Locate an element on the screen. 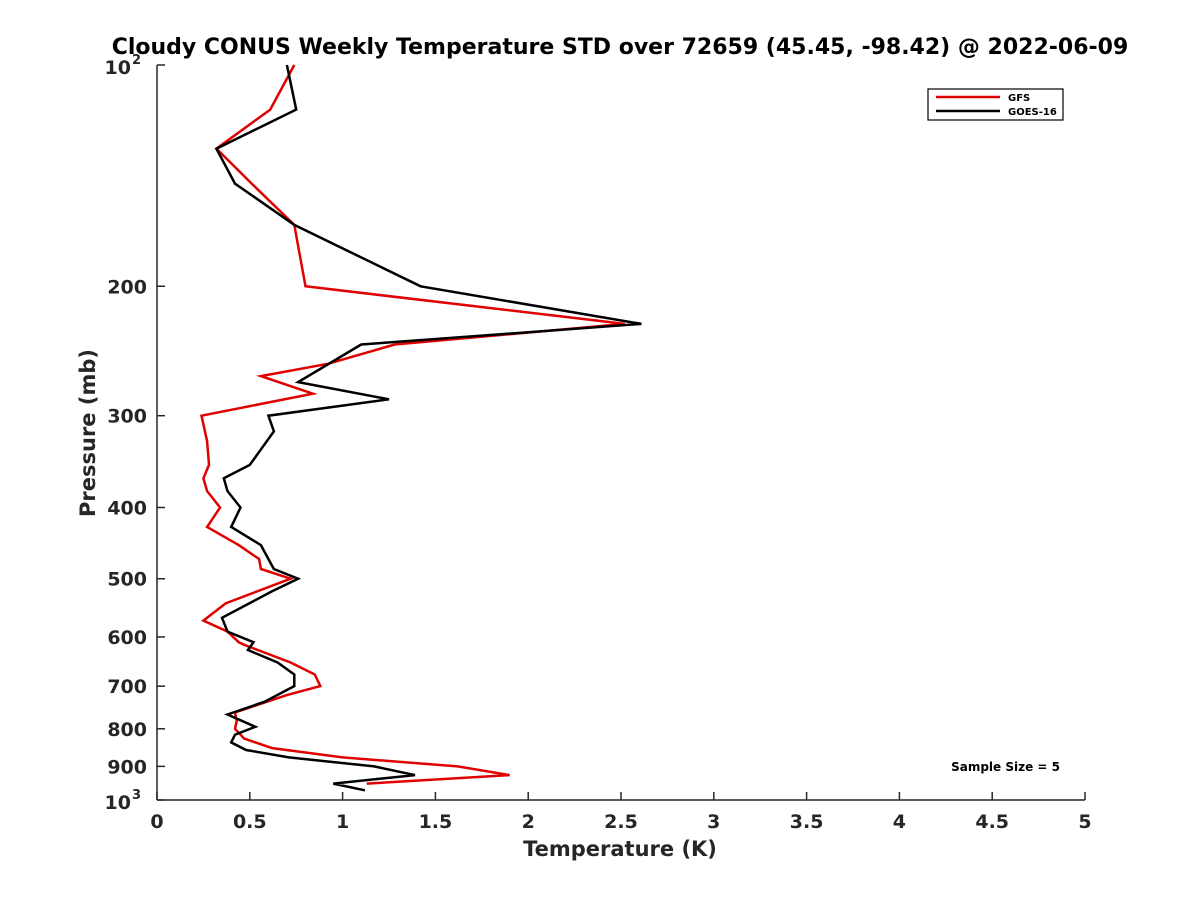 The height and width of the screenshot is (900, 1200). y-tick-label: 300 is located at coordinates (127, 417).